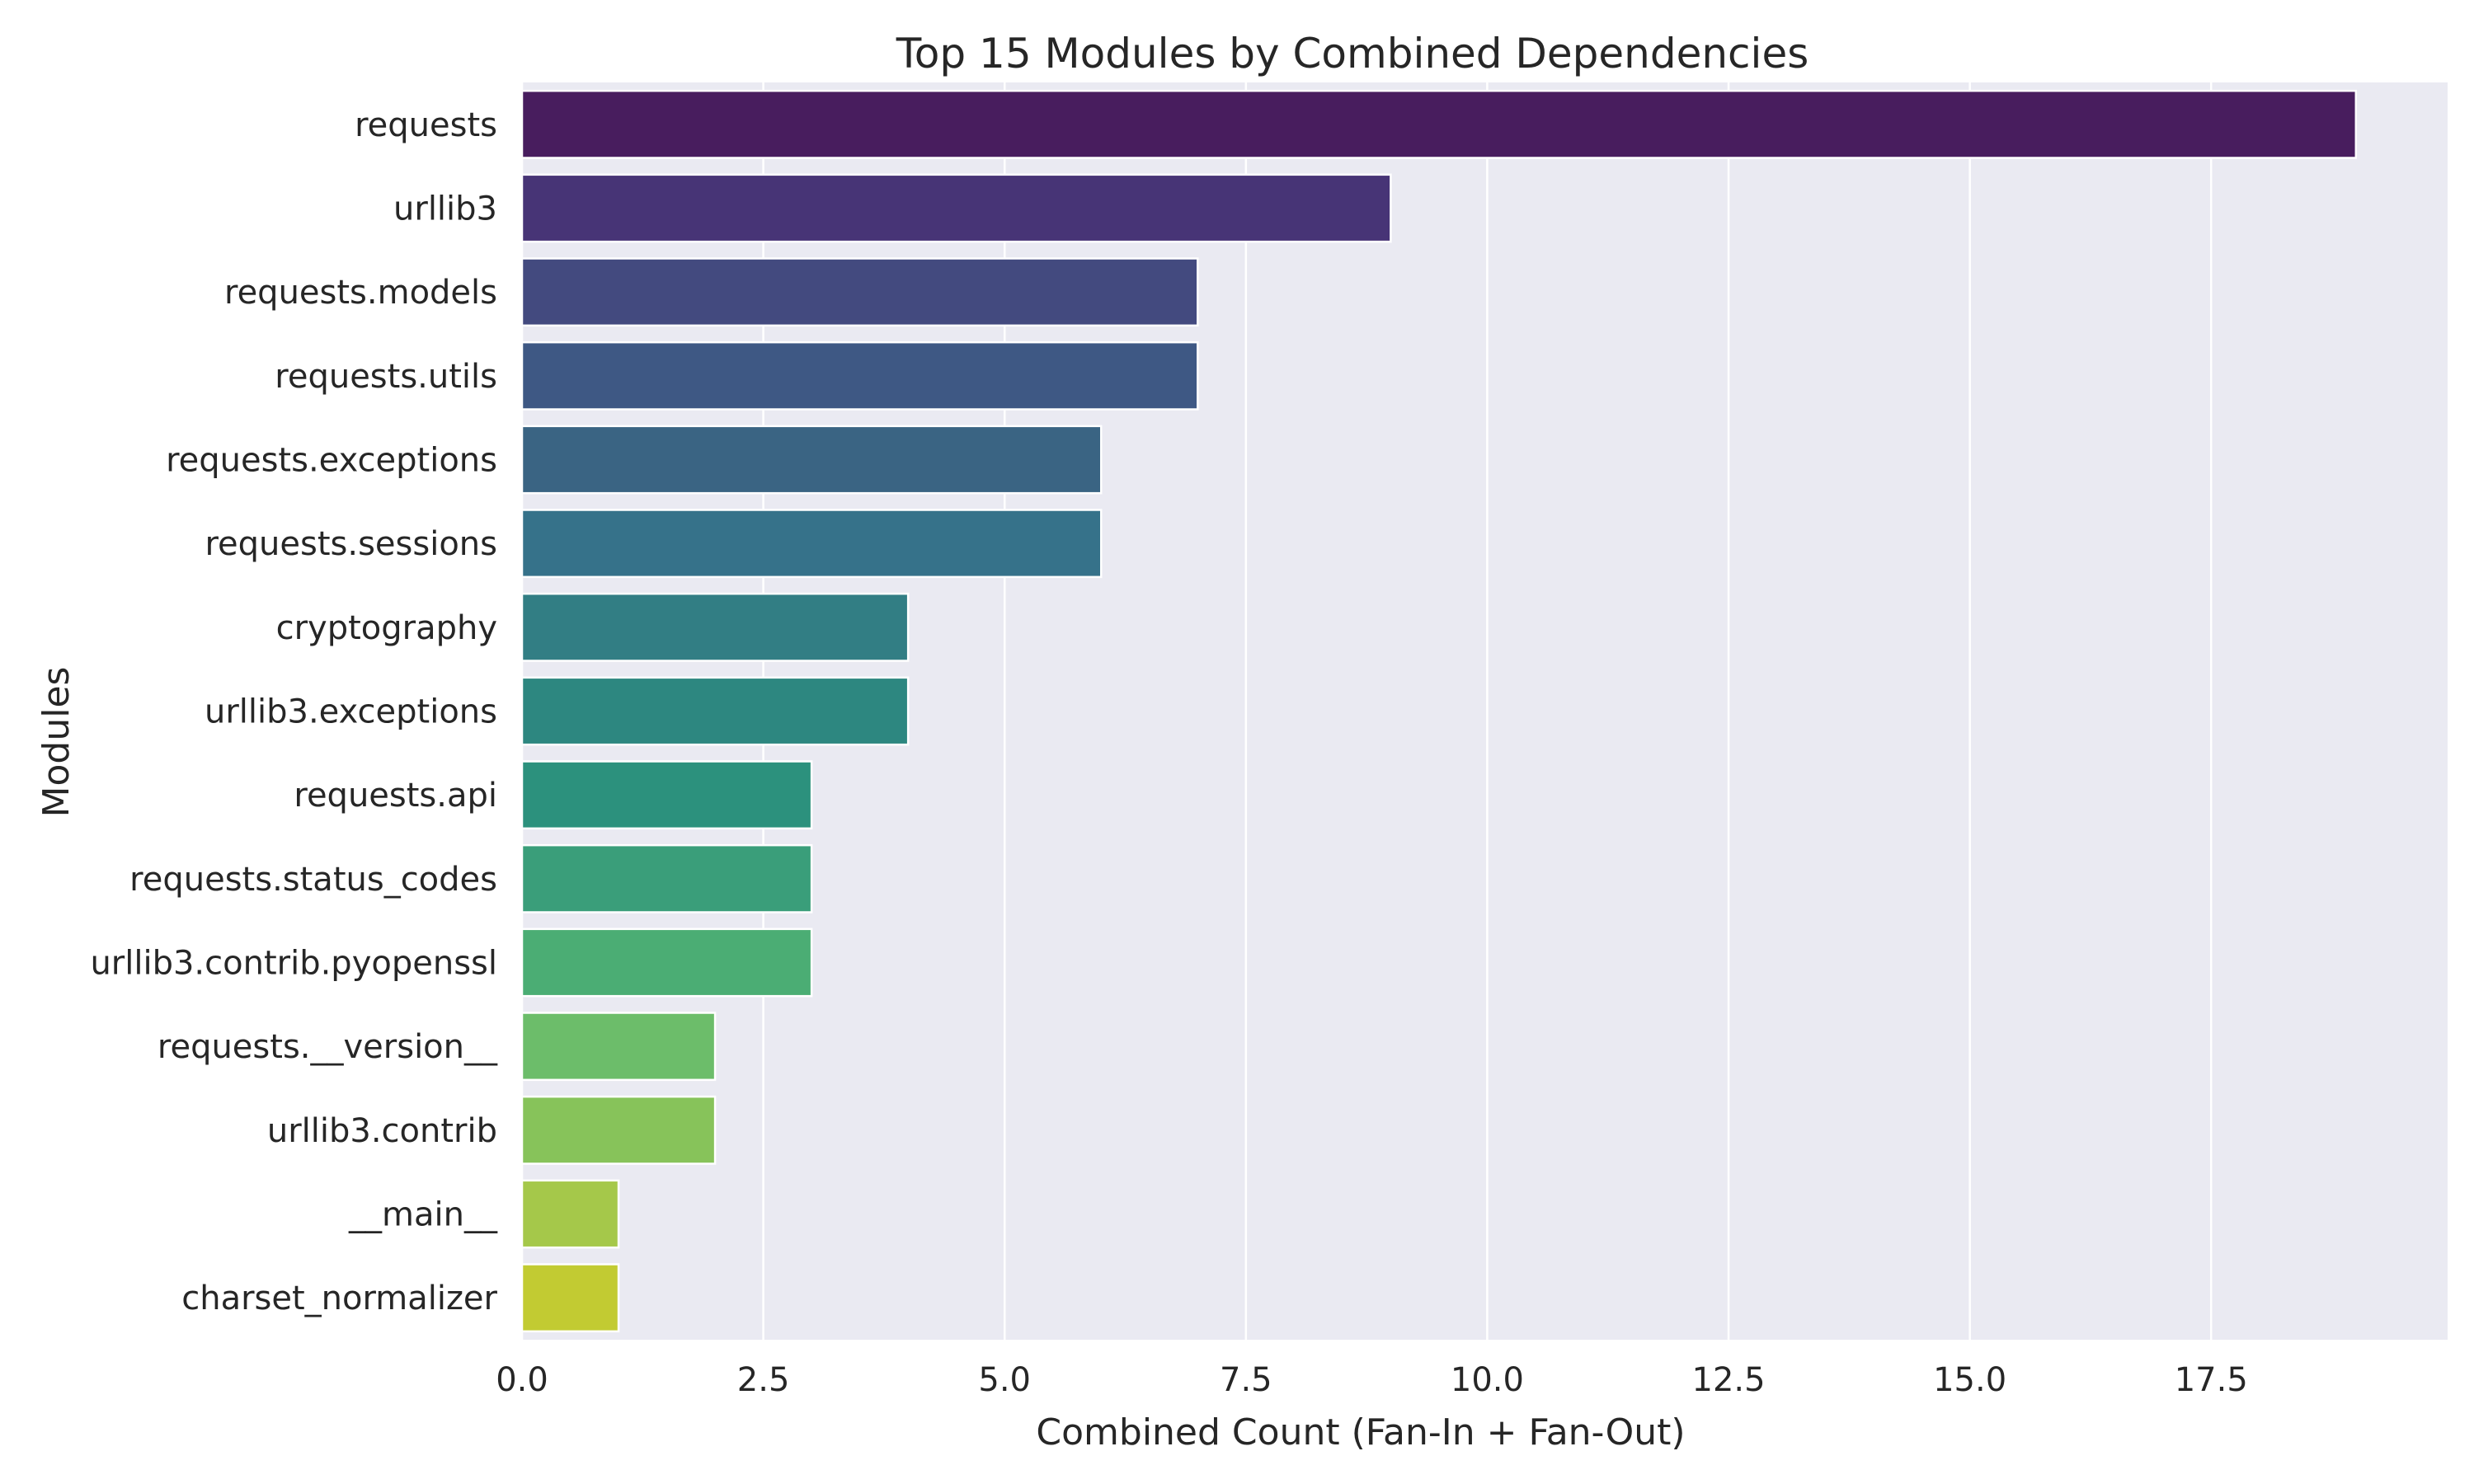 The image size is (2474, 1484). I want to click on x-tick-label: 2.5, so click(763, 1380).